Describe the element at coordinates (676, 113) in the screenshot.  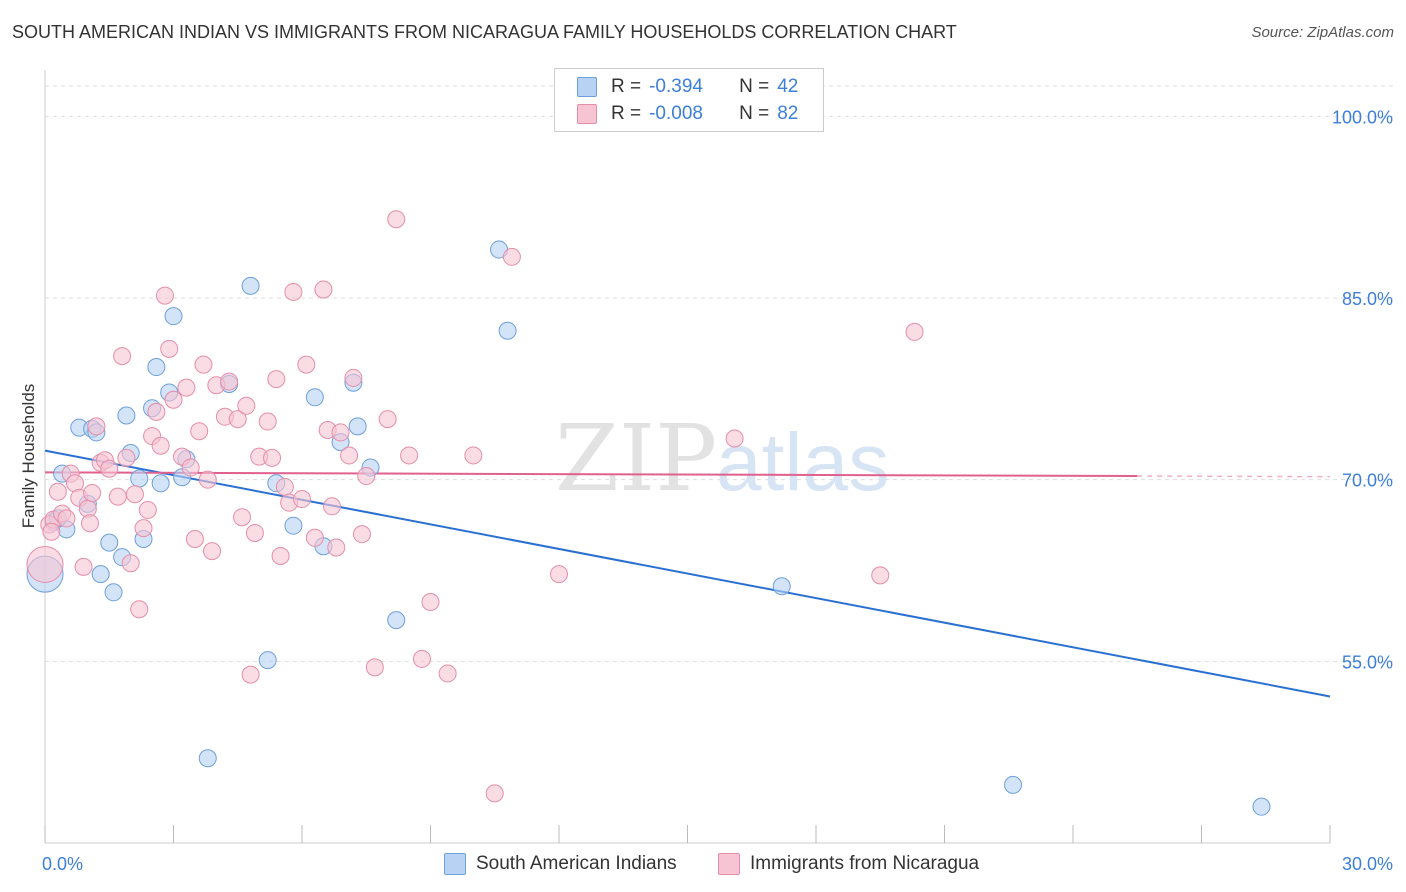
I see `legend-r-value-pink: -0.008` at that location.